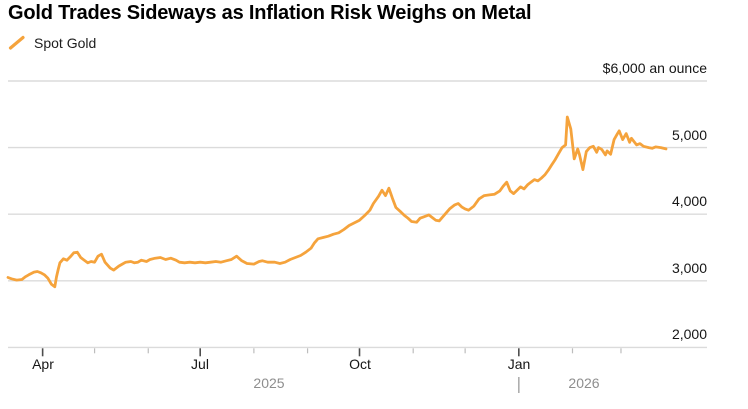 Image resolution: width=748 pixels, height=409 pixels. What do you see at coordinates (654, 68) in the screenshot?
I see `y-axis-label-6000: $6,000 an ounce` at bounding box center [654, 68].